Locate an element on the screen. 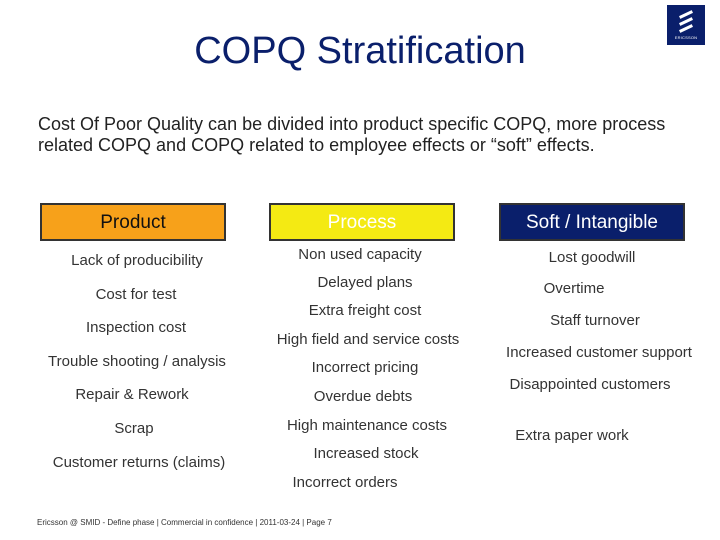 This screenshot has height=540, width=720. soft-intangible-header: Soft / Intangible is located at coordinates (592, 222).